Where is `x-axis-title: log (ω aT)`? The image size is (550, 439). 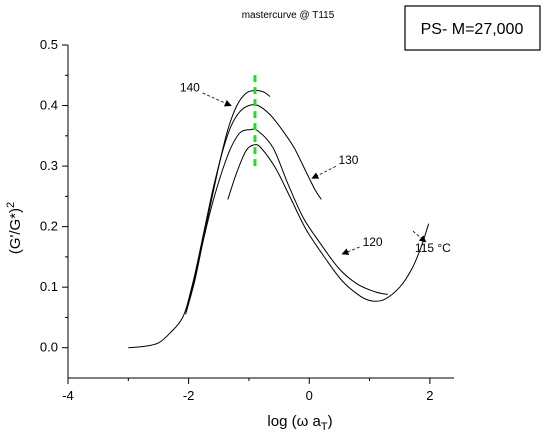
x-axis-title: log (ω aT) is located at coordinates (299, 423).